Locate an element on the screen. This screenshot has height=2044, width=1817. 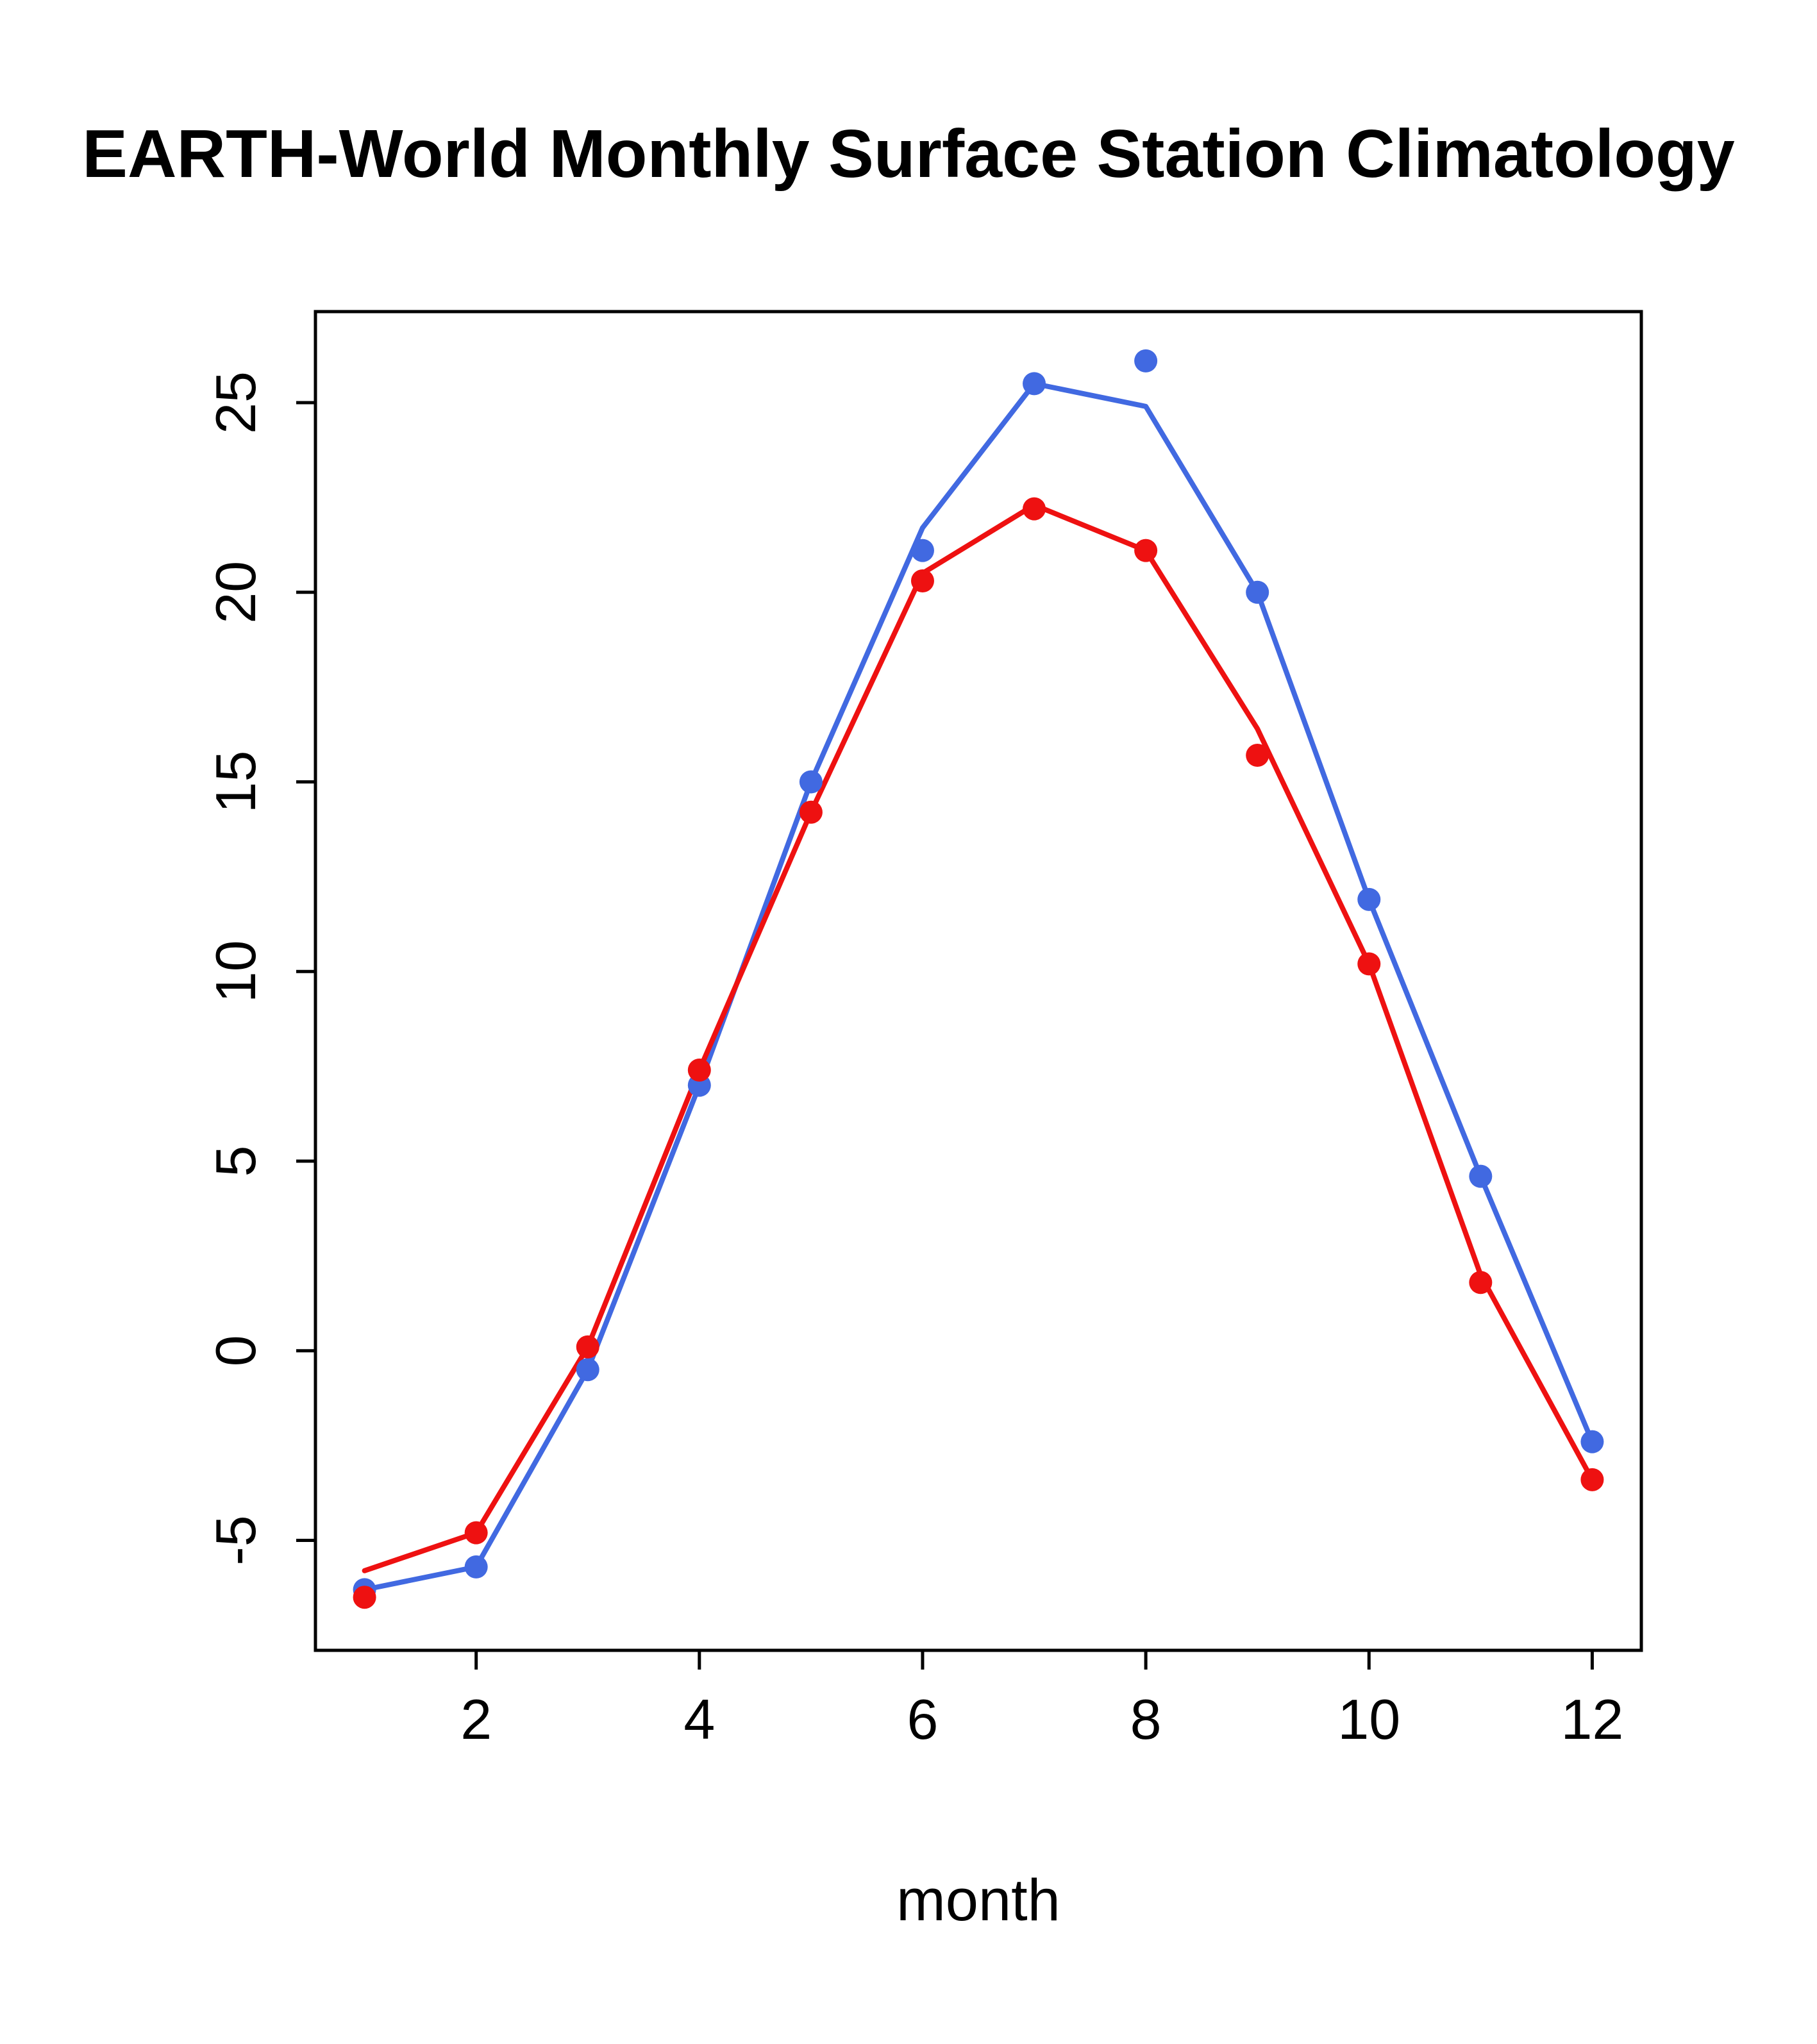
x-tick-label: 4 is located at coordinates (699, 1720).